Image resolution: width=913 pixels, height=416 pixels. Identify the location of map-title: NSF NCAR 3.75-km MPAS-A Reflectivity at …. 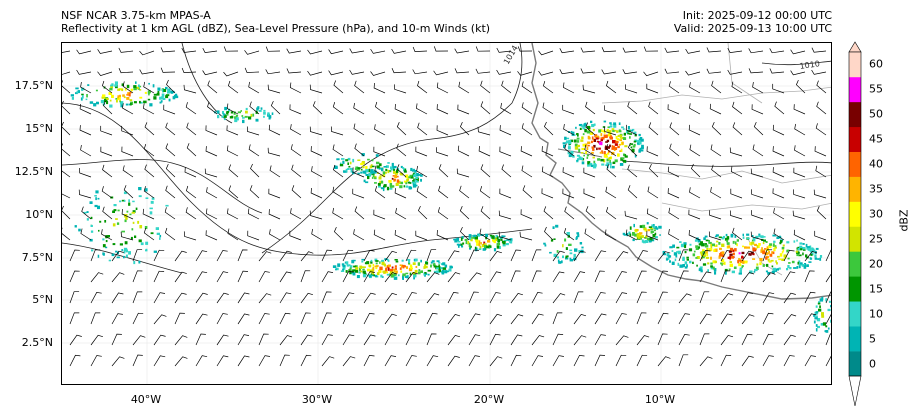
(275, 22).